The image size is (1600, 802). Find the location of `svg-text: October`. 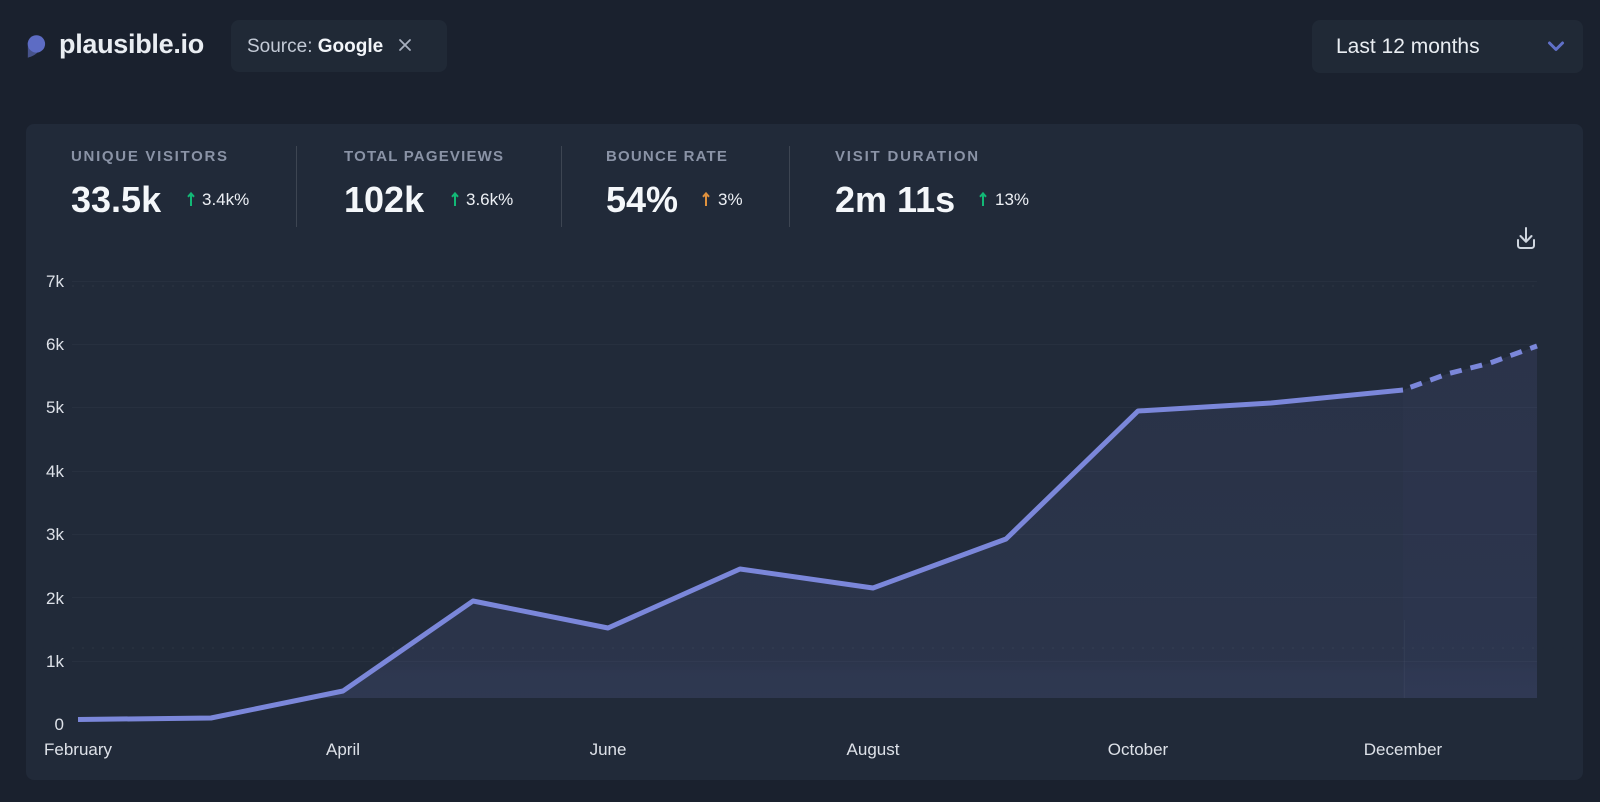

svg-text: October is located at coordinates (1138, 749).